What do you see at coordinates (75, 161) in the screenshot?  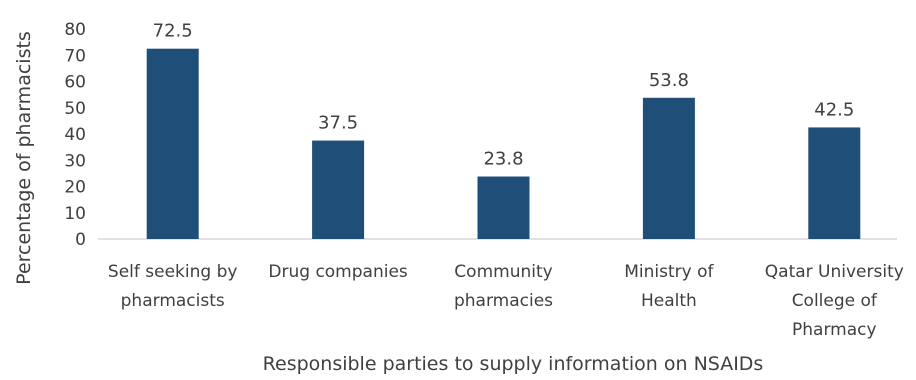 I see `y-tick-label: 30` at bounding box center [75, 161].